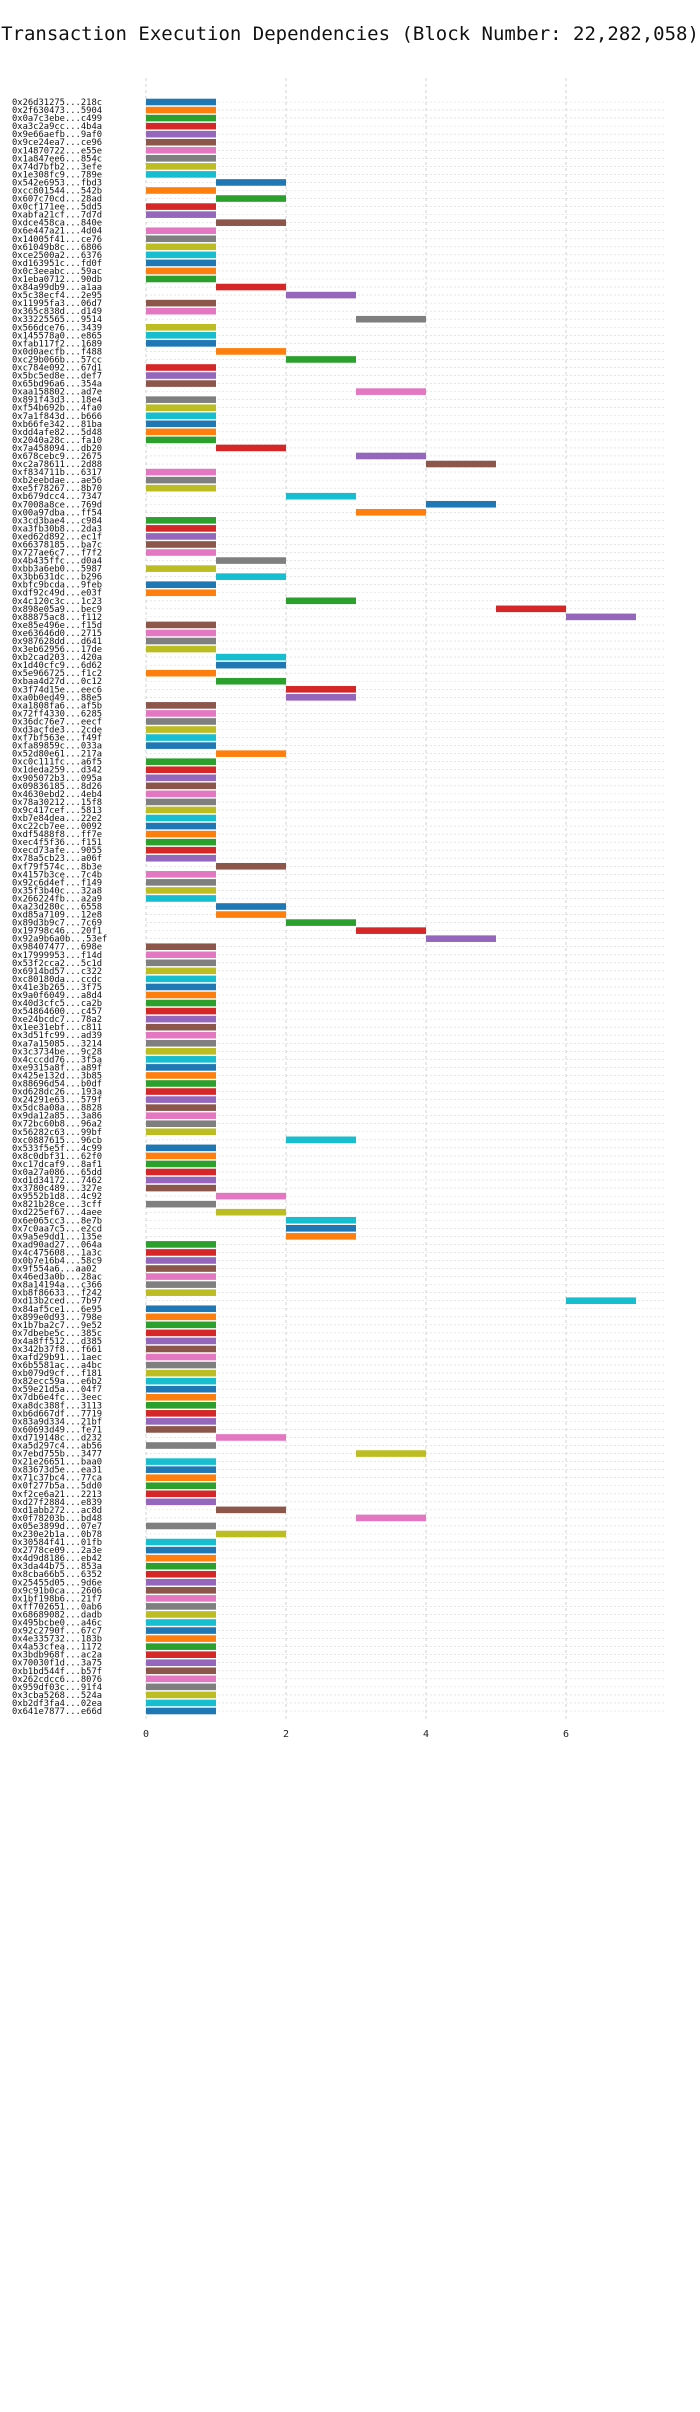  What do you see at coordinates (338, 272) in the screenshot?
I see `transaction-row: 0x0c3eeabc...59ac` at bounding box center [338, 272].